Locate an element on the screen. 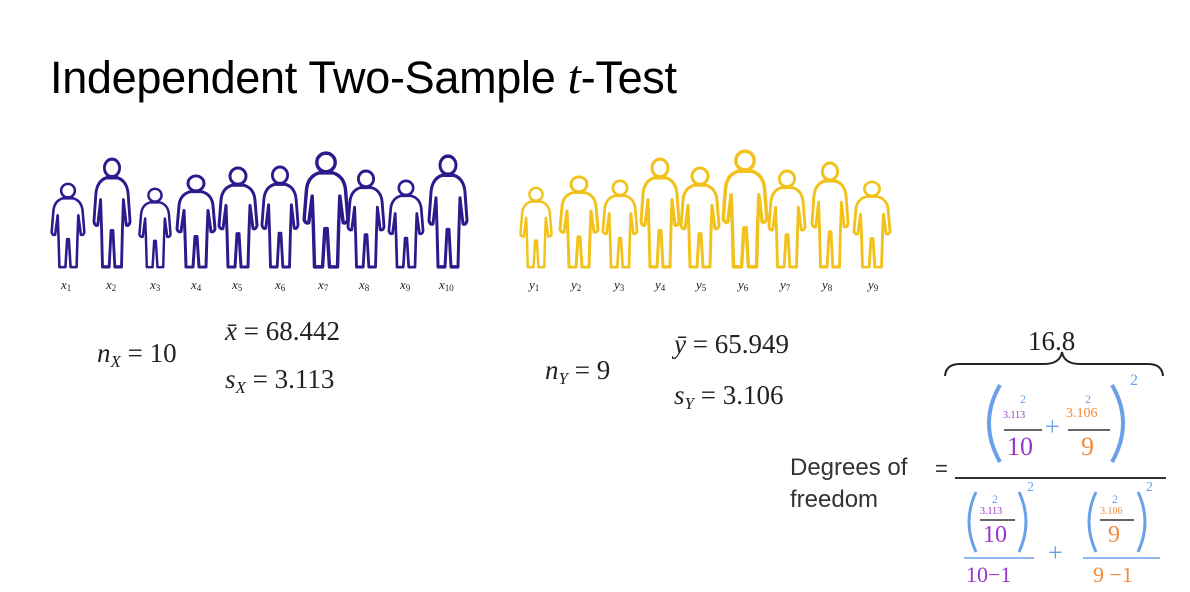 The image size is (1190, 592). label-y1: y1 is located at coordinates (534, 285).